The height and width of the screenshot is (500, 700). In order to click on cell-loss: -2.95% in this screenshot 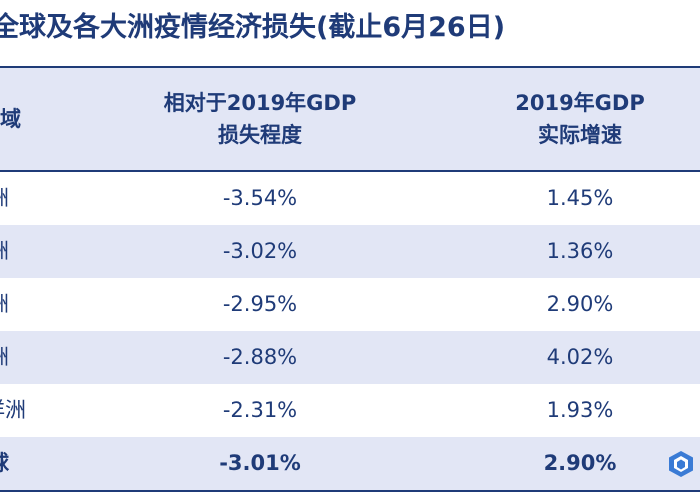, I will do `click(260, 304)`.